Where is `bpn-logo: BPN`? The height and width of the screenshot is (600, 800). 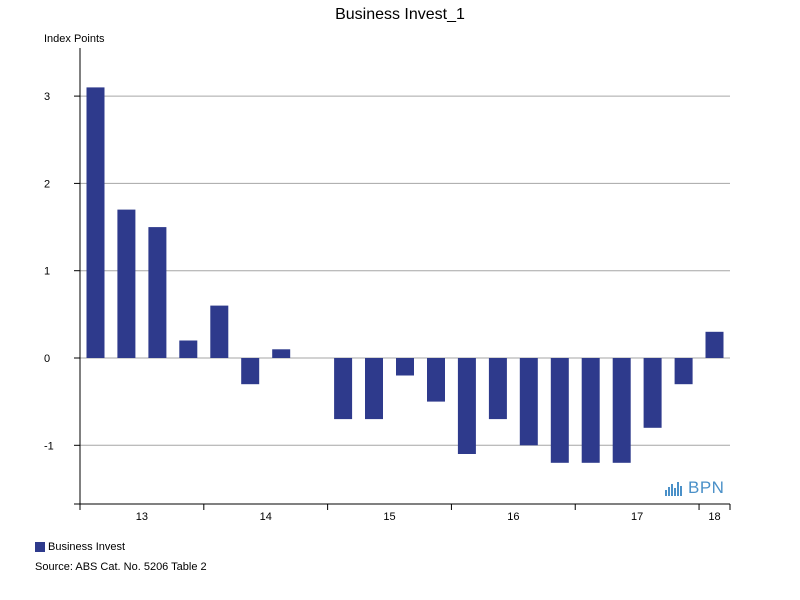
bpn-logo: BPN is located at coordinates (694, 487).